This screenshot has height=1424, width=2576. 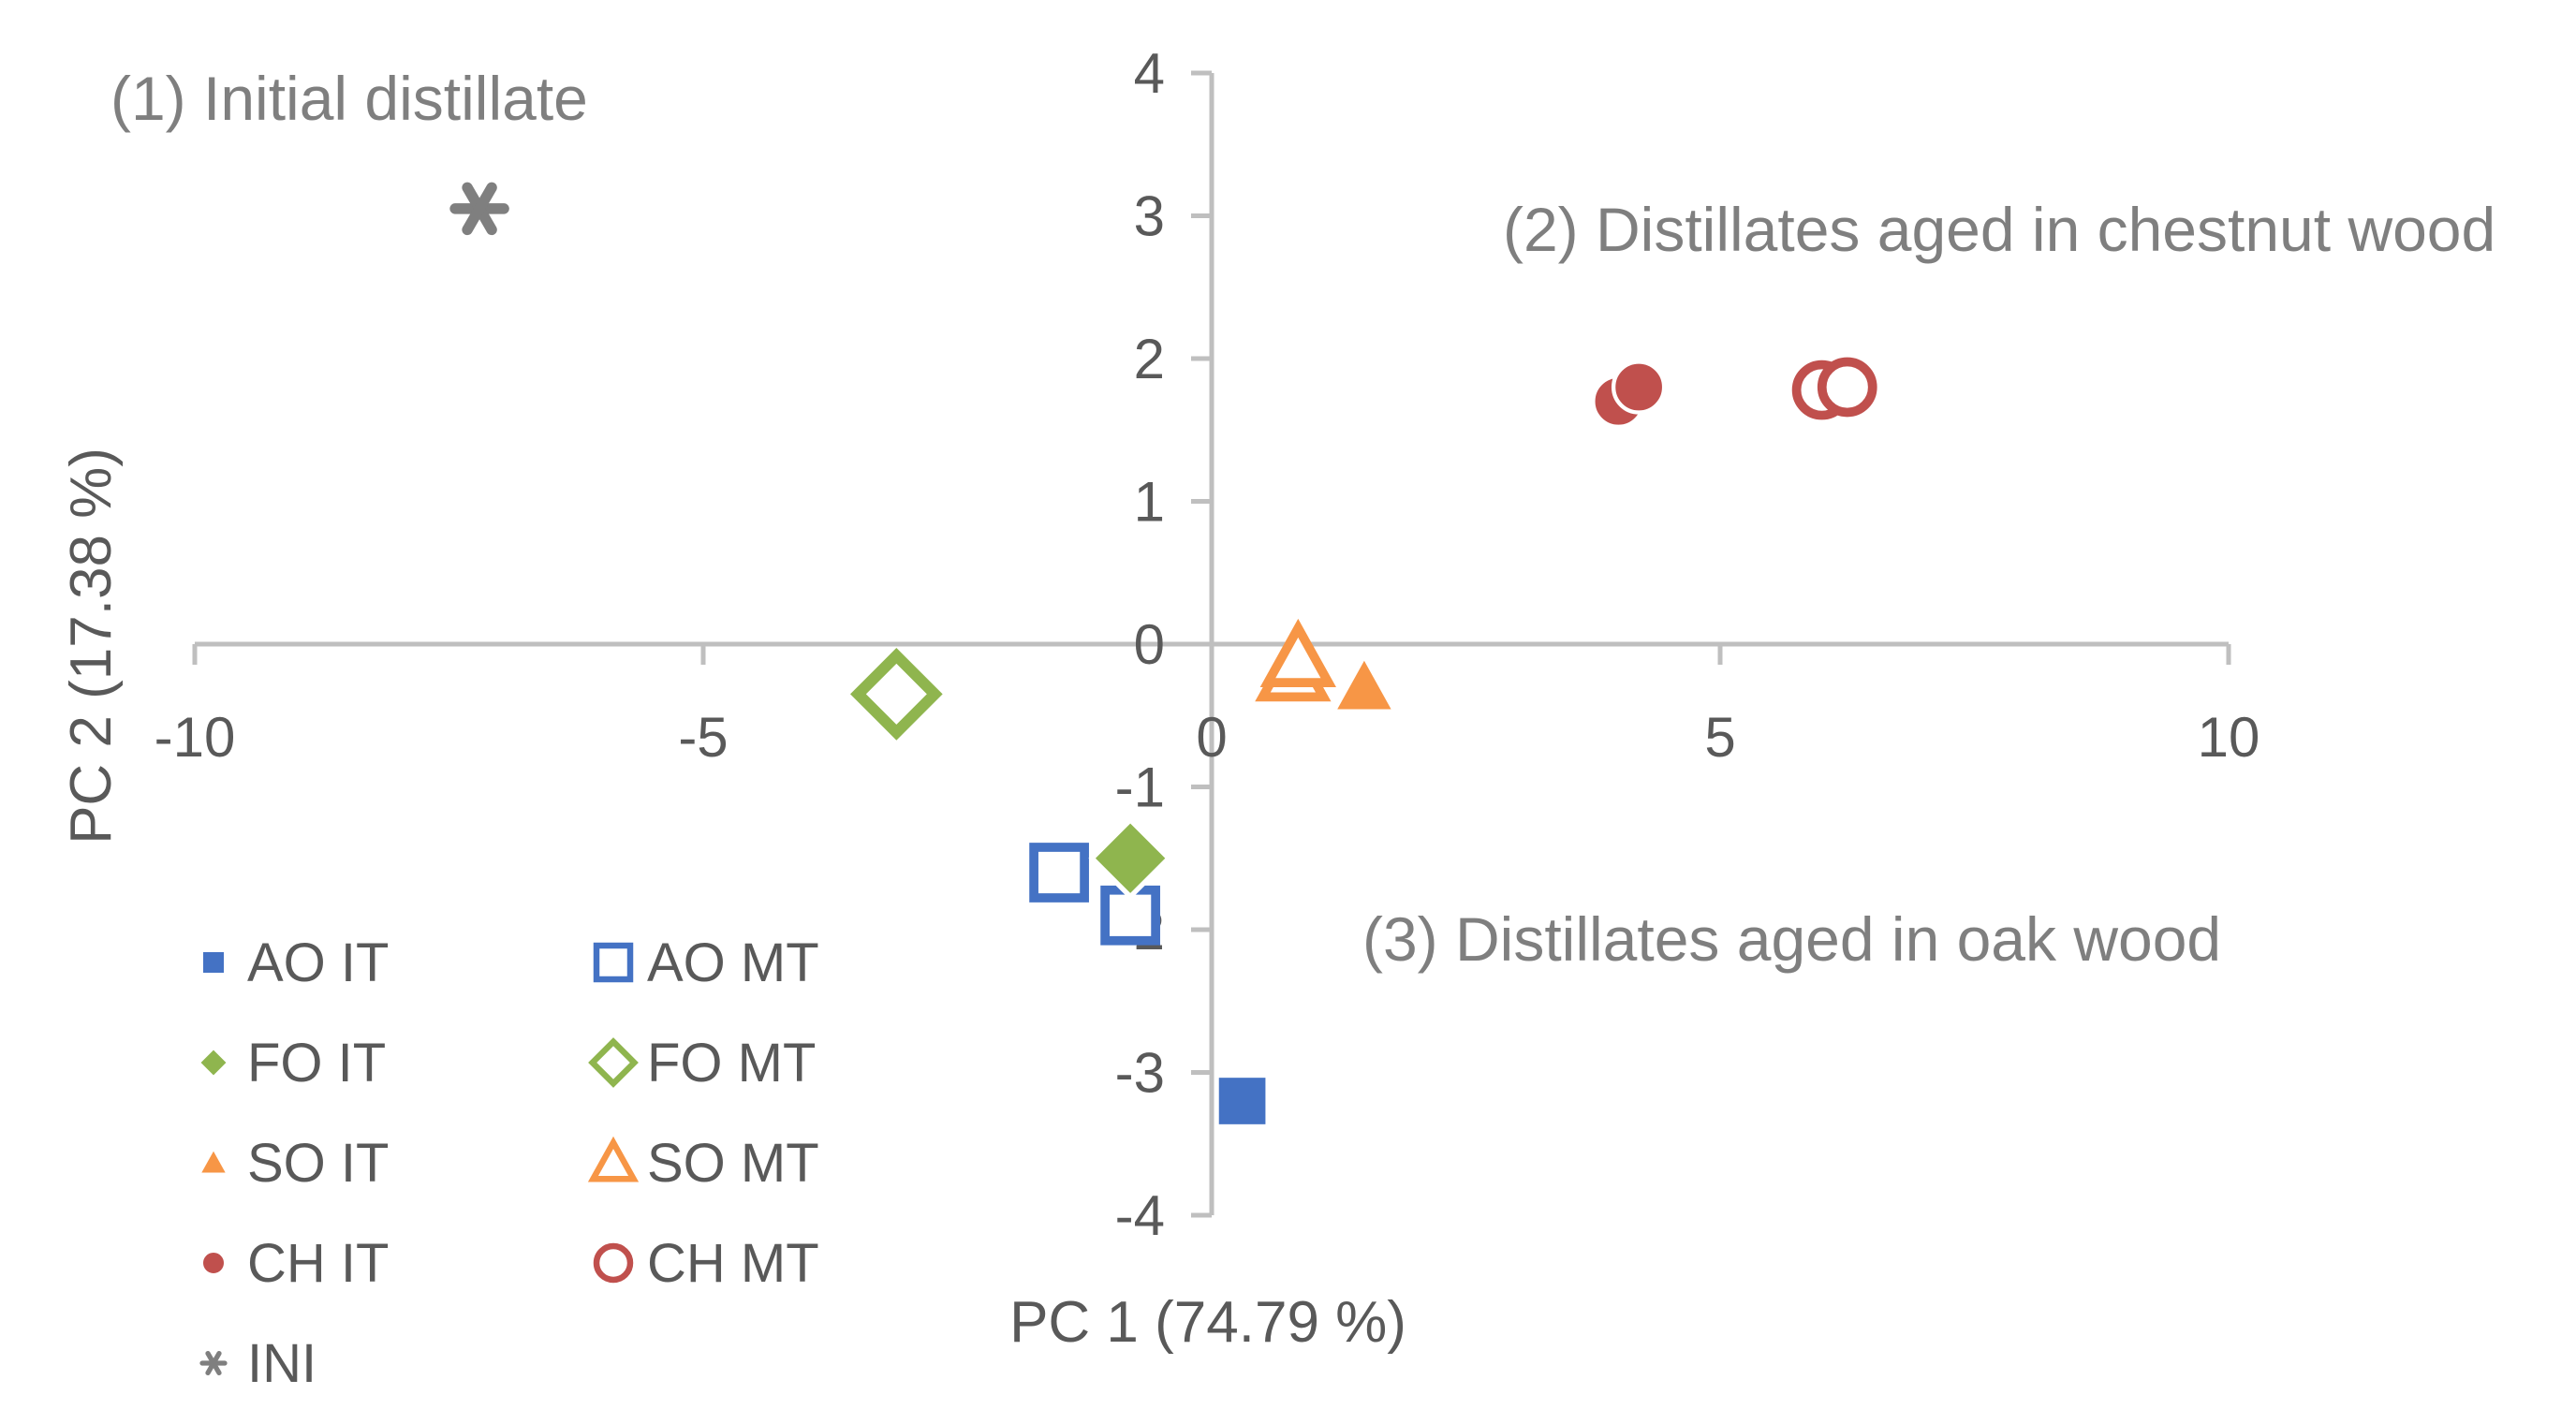 What do you see at coordinates (1639, 387) in the screenshot?
I see `point-ch-it` at bounding box center [1639, 387].